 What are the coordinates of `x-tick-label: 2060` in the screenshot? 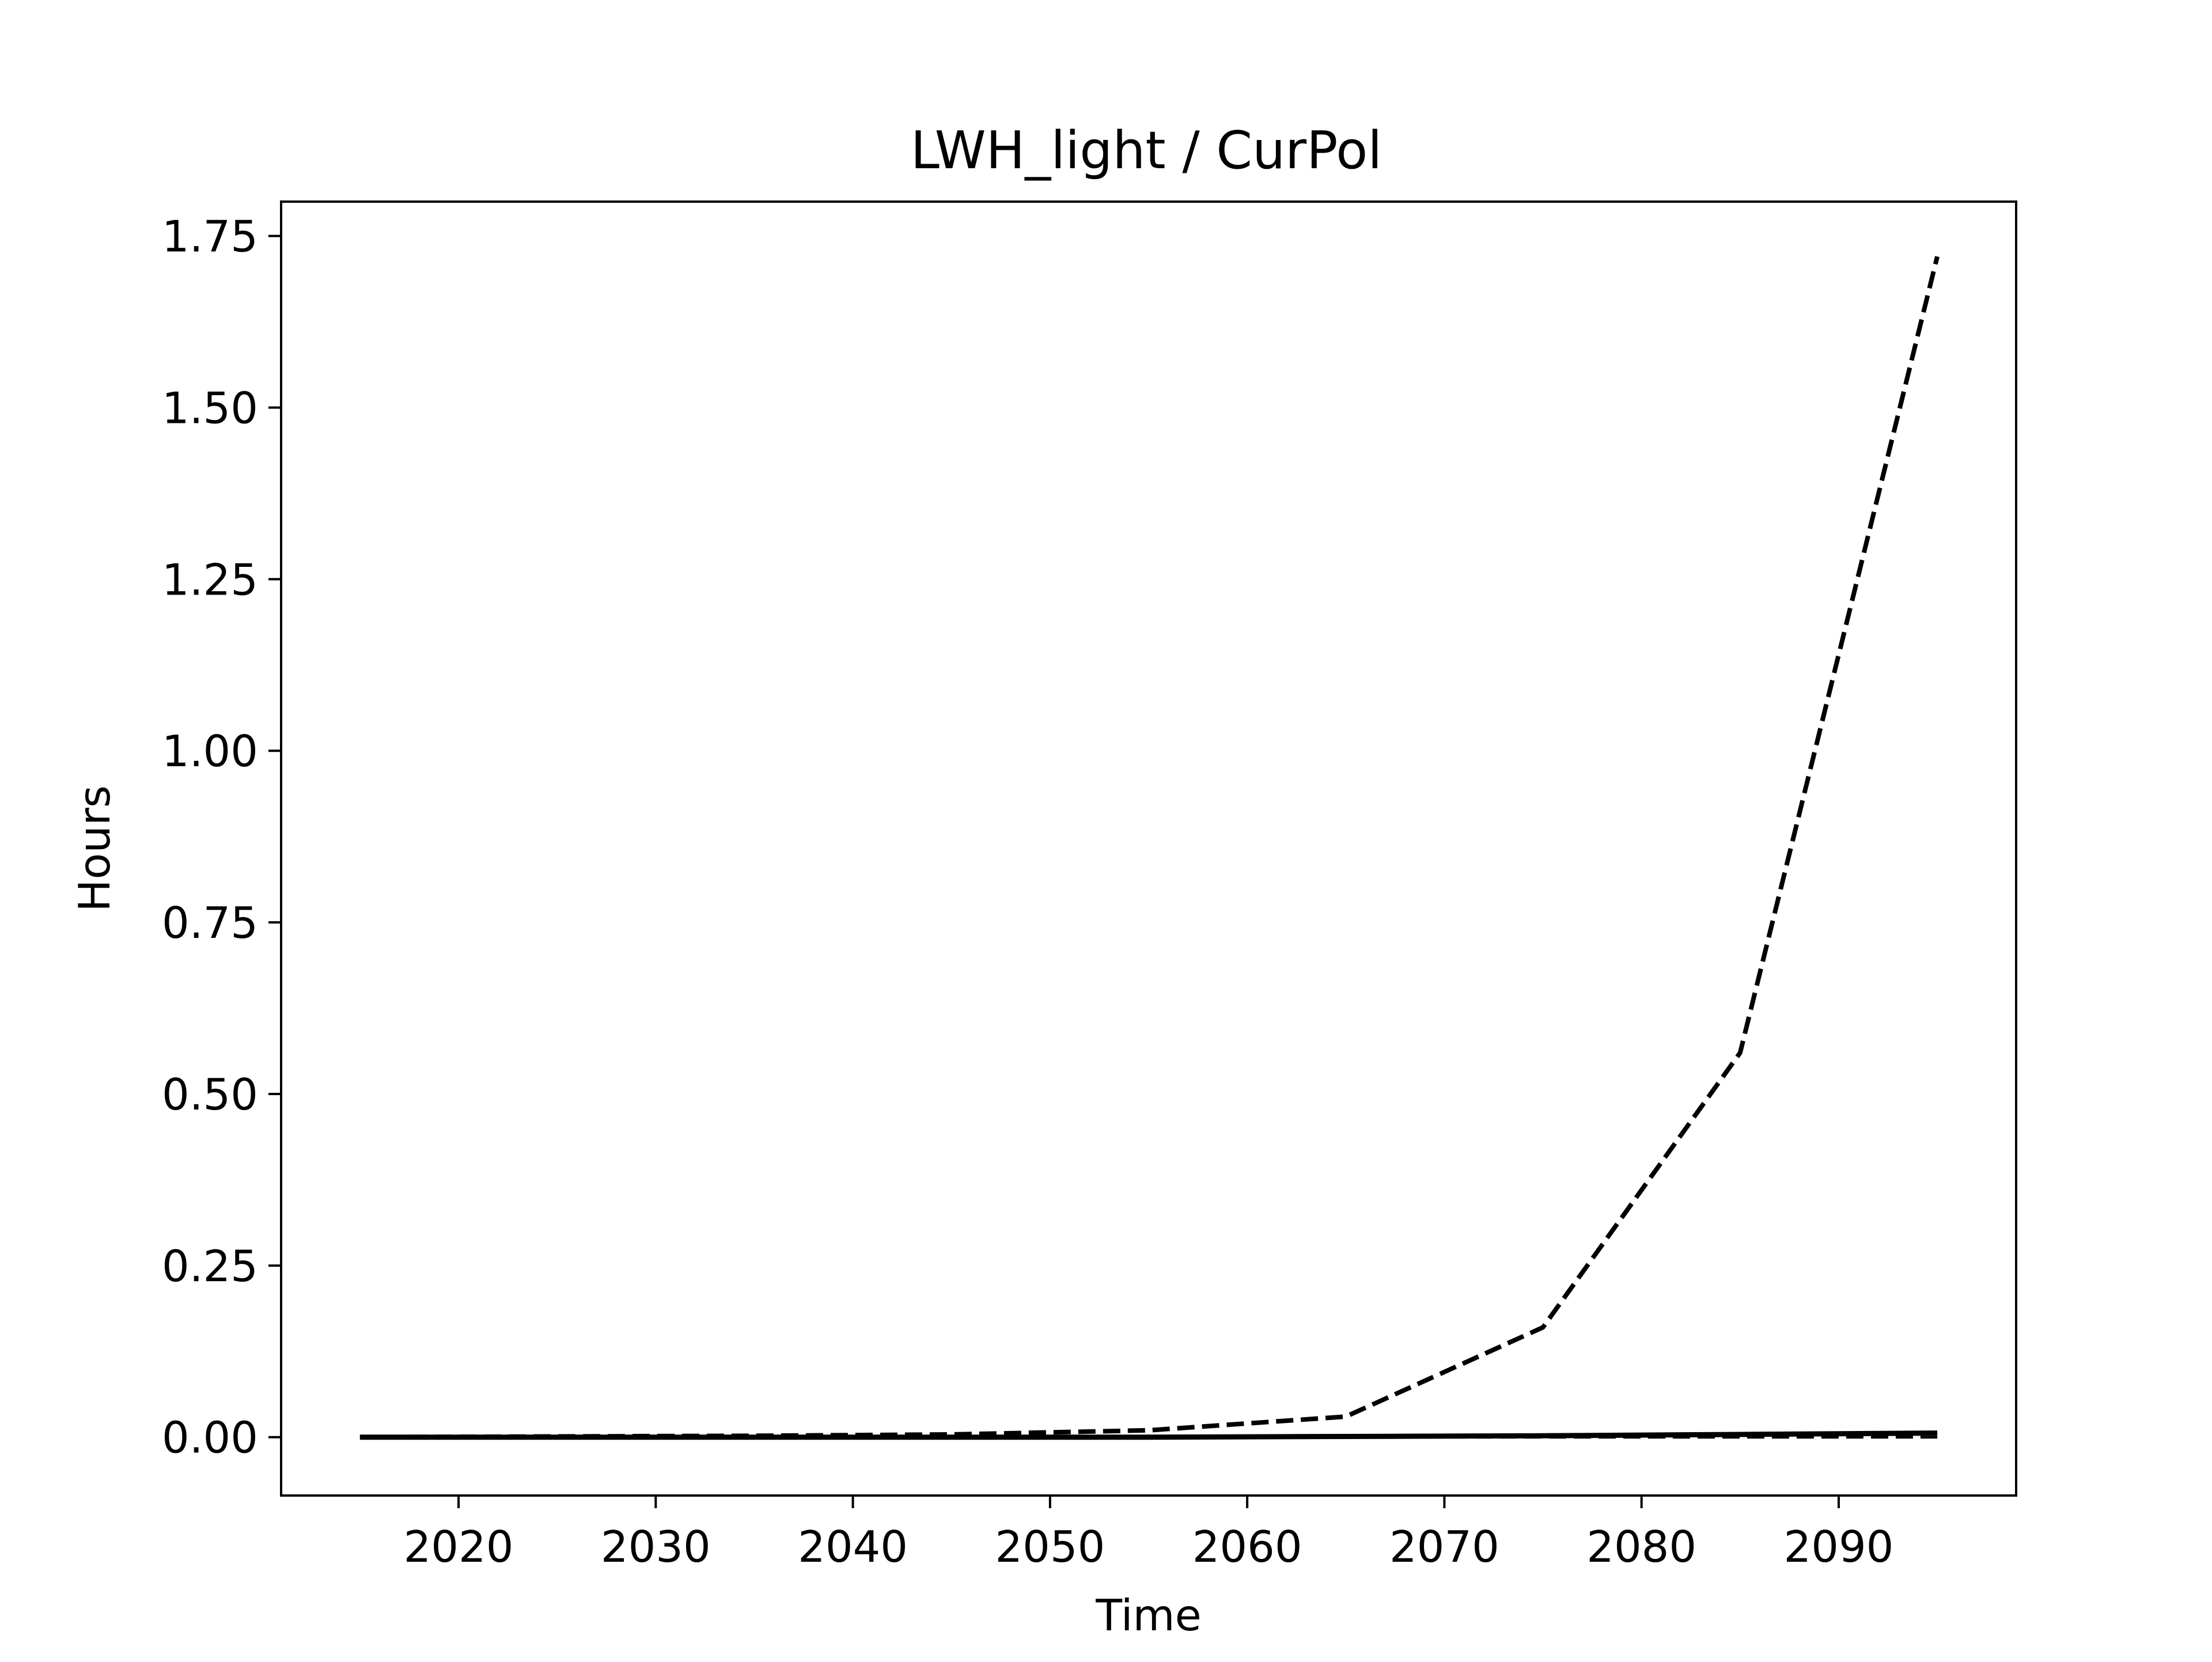 It's located at (1247, 1547).